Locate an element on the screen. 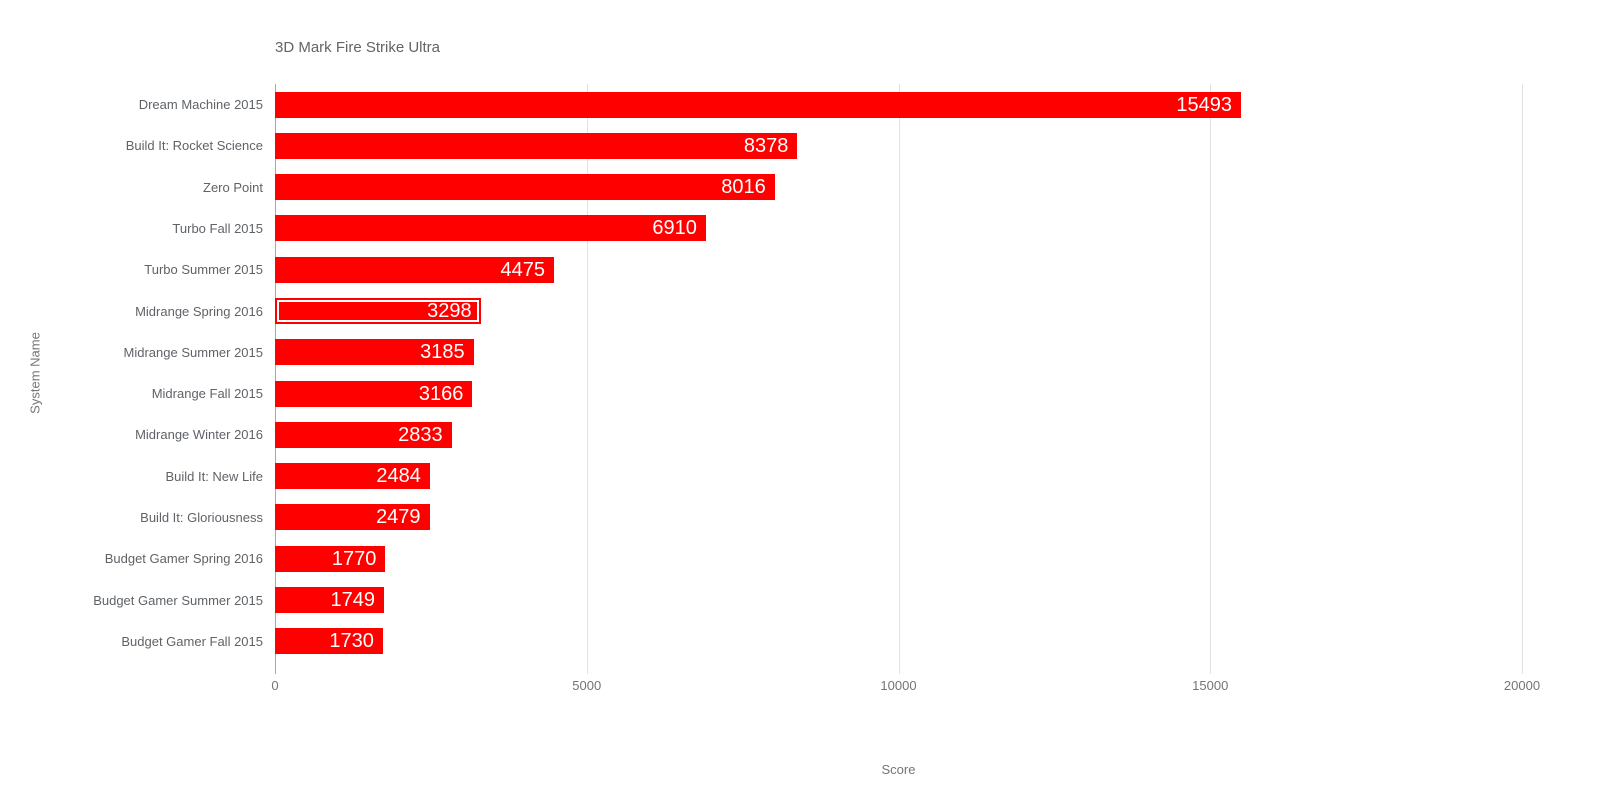 This screenshot has width=1611, height=800. bar-value-label: 2833 is located at coordinates (420, 434).